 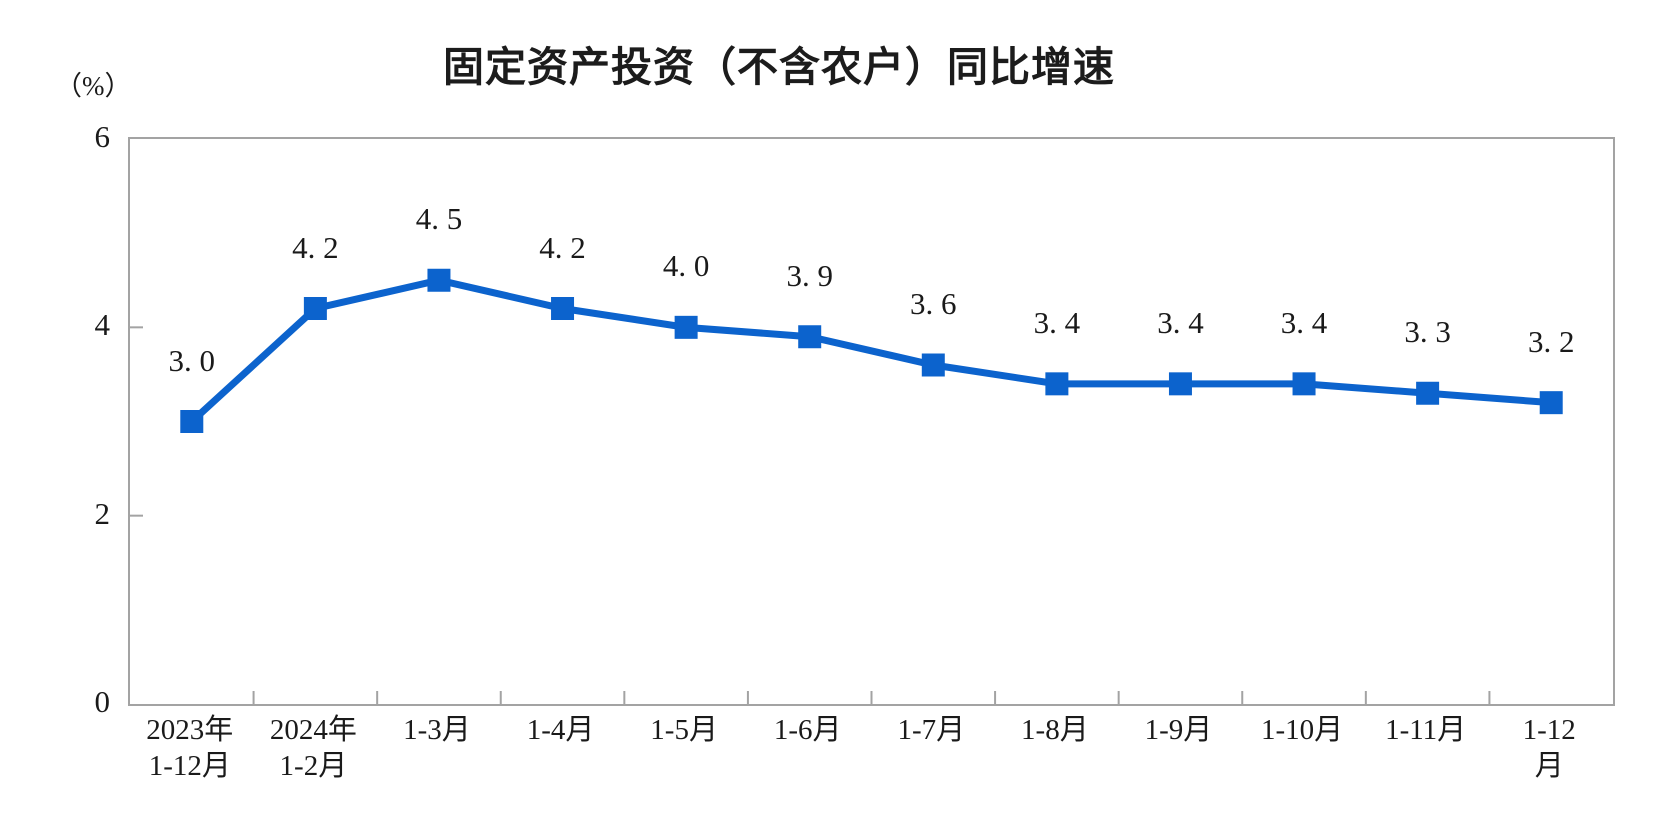 I want to click on x-axis-tick-label: 1-12月, so click(x=1549, y=748).